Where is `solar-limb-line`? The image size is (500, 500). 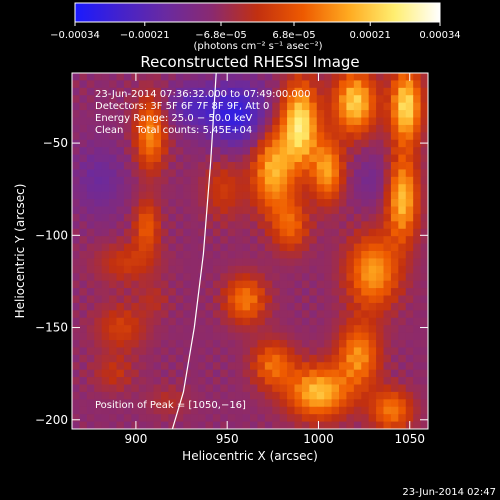
solar-limb-line is located at coordinates (194, 251).